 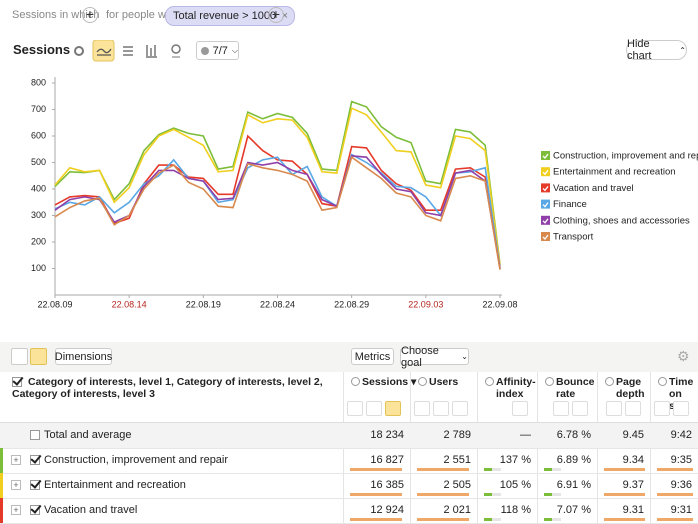 I want to click on cell: 105 %, so click(x=515, y=485).